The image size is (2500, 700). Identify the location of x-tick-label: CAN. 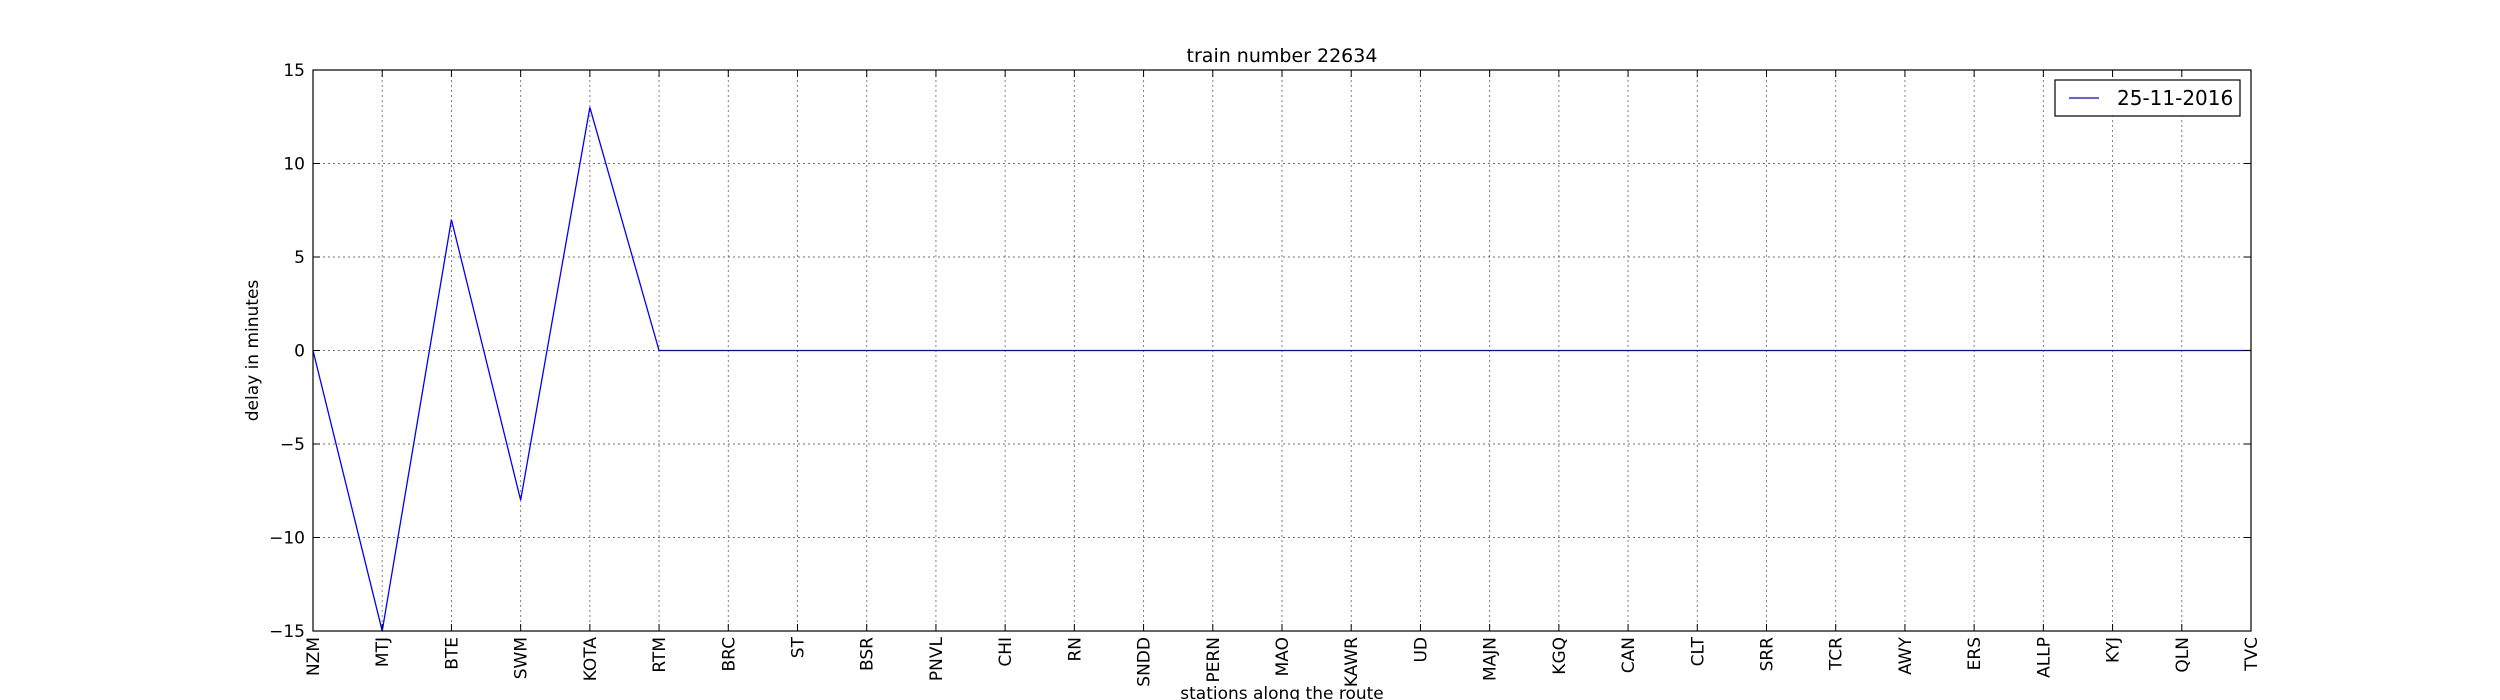
(1629, 655).